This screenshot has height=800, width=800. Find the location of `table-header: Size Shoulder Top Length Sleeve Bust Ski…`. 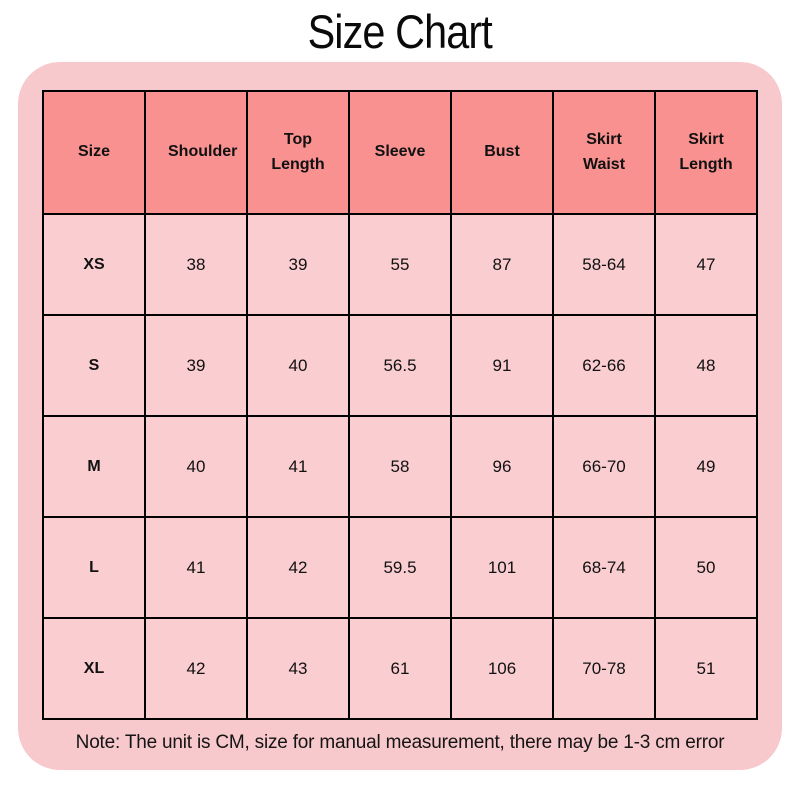

table-header: Size Shoulder Top Length Sleeve Bust Ski… is located at coordinates (400, 152).